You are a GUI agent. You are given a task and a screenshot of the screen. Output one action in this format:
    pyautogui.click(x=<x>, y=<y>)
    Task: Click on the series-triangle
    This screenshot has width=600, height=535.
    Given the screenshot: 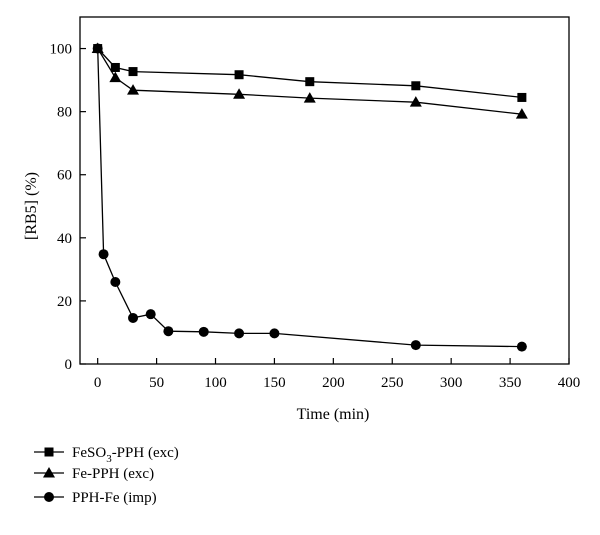 What is the action you would take?
    pyautogui.click(x=309, y=80)
    